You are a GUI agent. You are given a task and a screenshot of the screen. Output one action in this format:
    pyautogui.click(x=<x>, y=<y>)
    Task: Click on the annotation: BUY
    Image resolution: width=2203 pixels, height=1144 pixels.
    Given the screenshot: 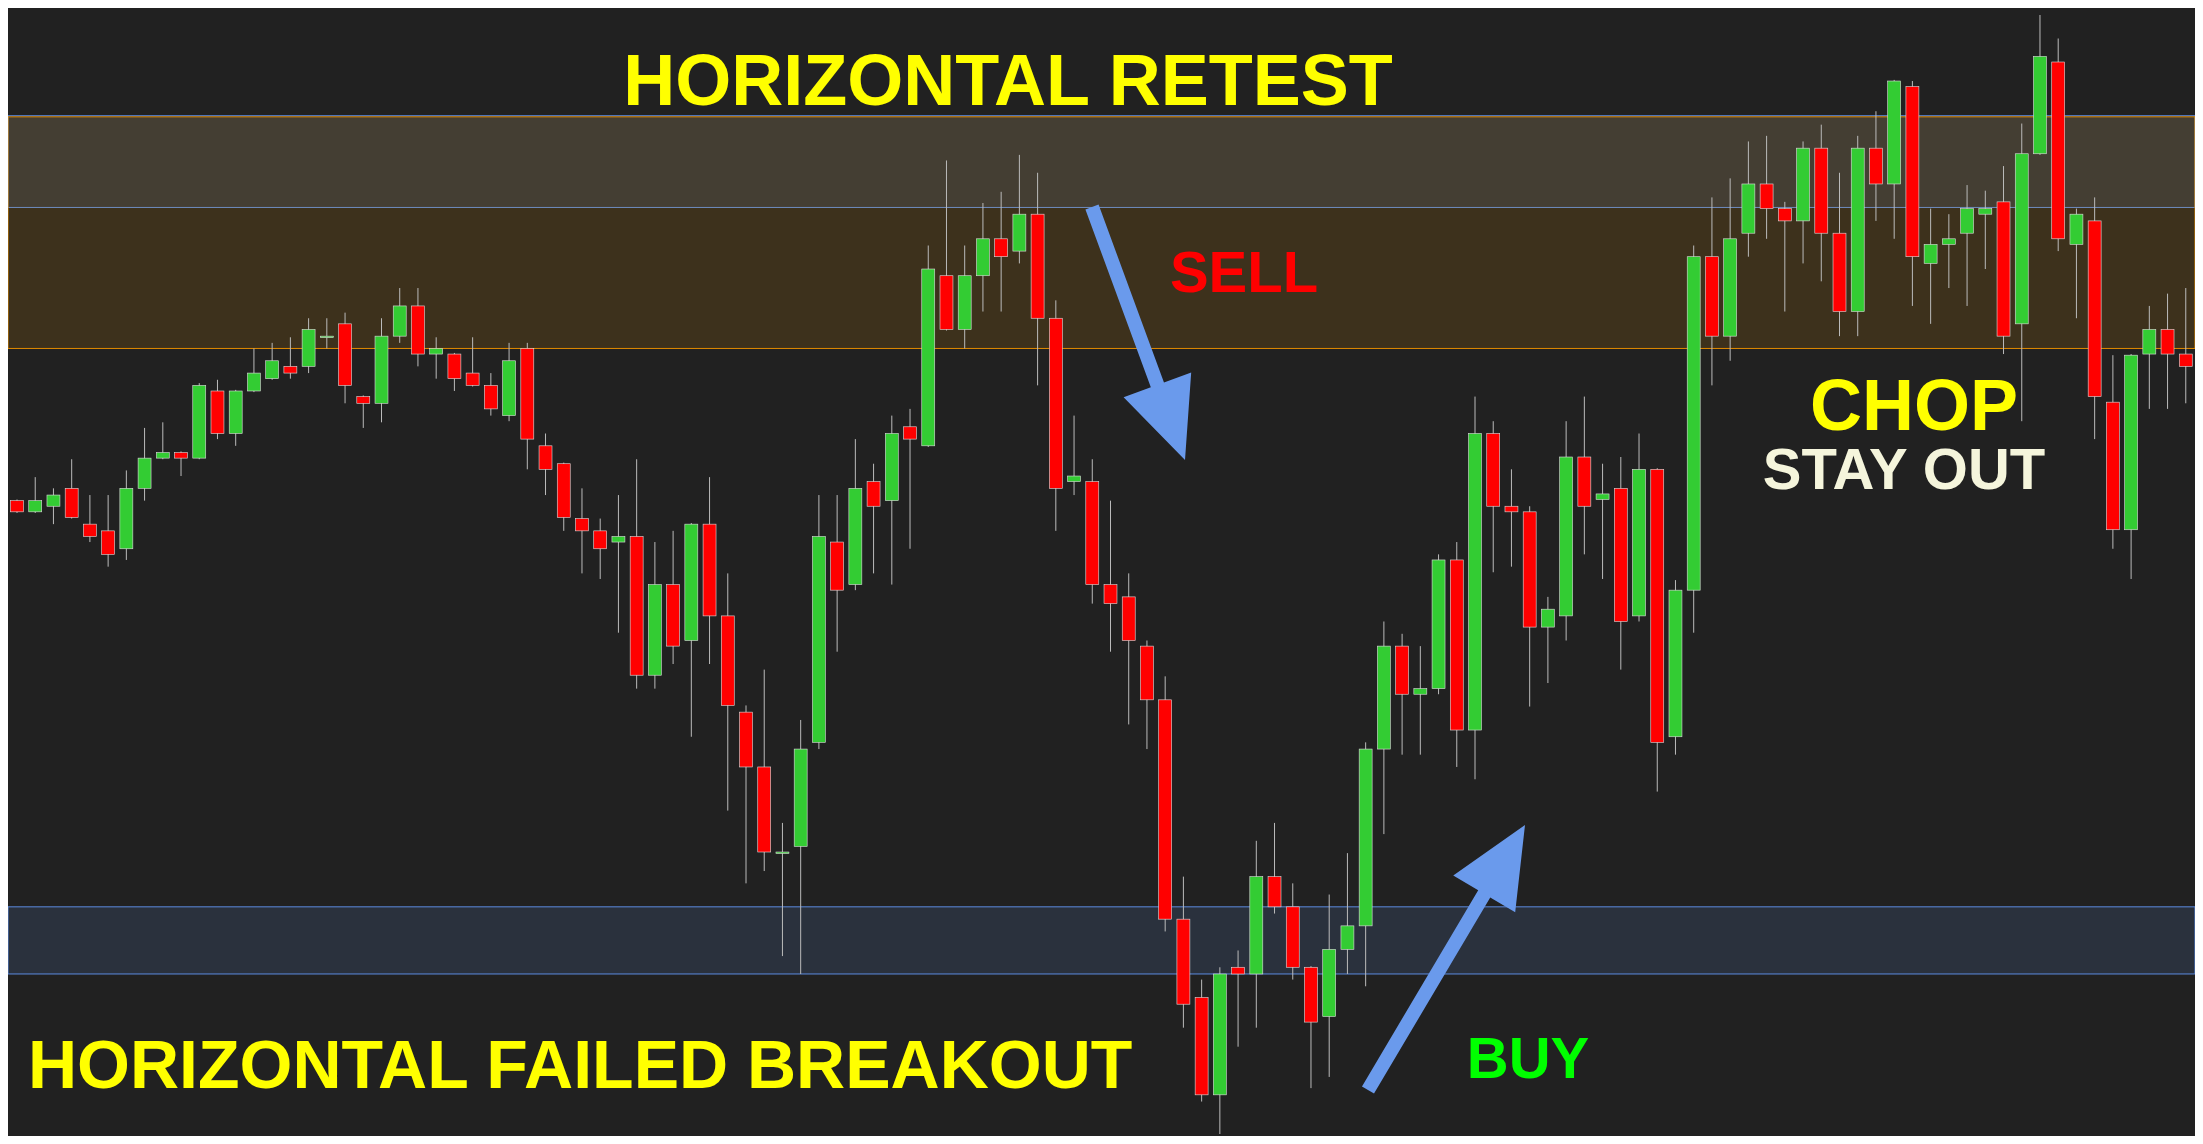 What is the action you would take?
    pyautogui.click(x=1528, y=1057)
    